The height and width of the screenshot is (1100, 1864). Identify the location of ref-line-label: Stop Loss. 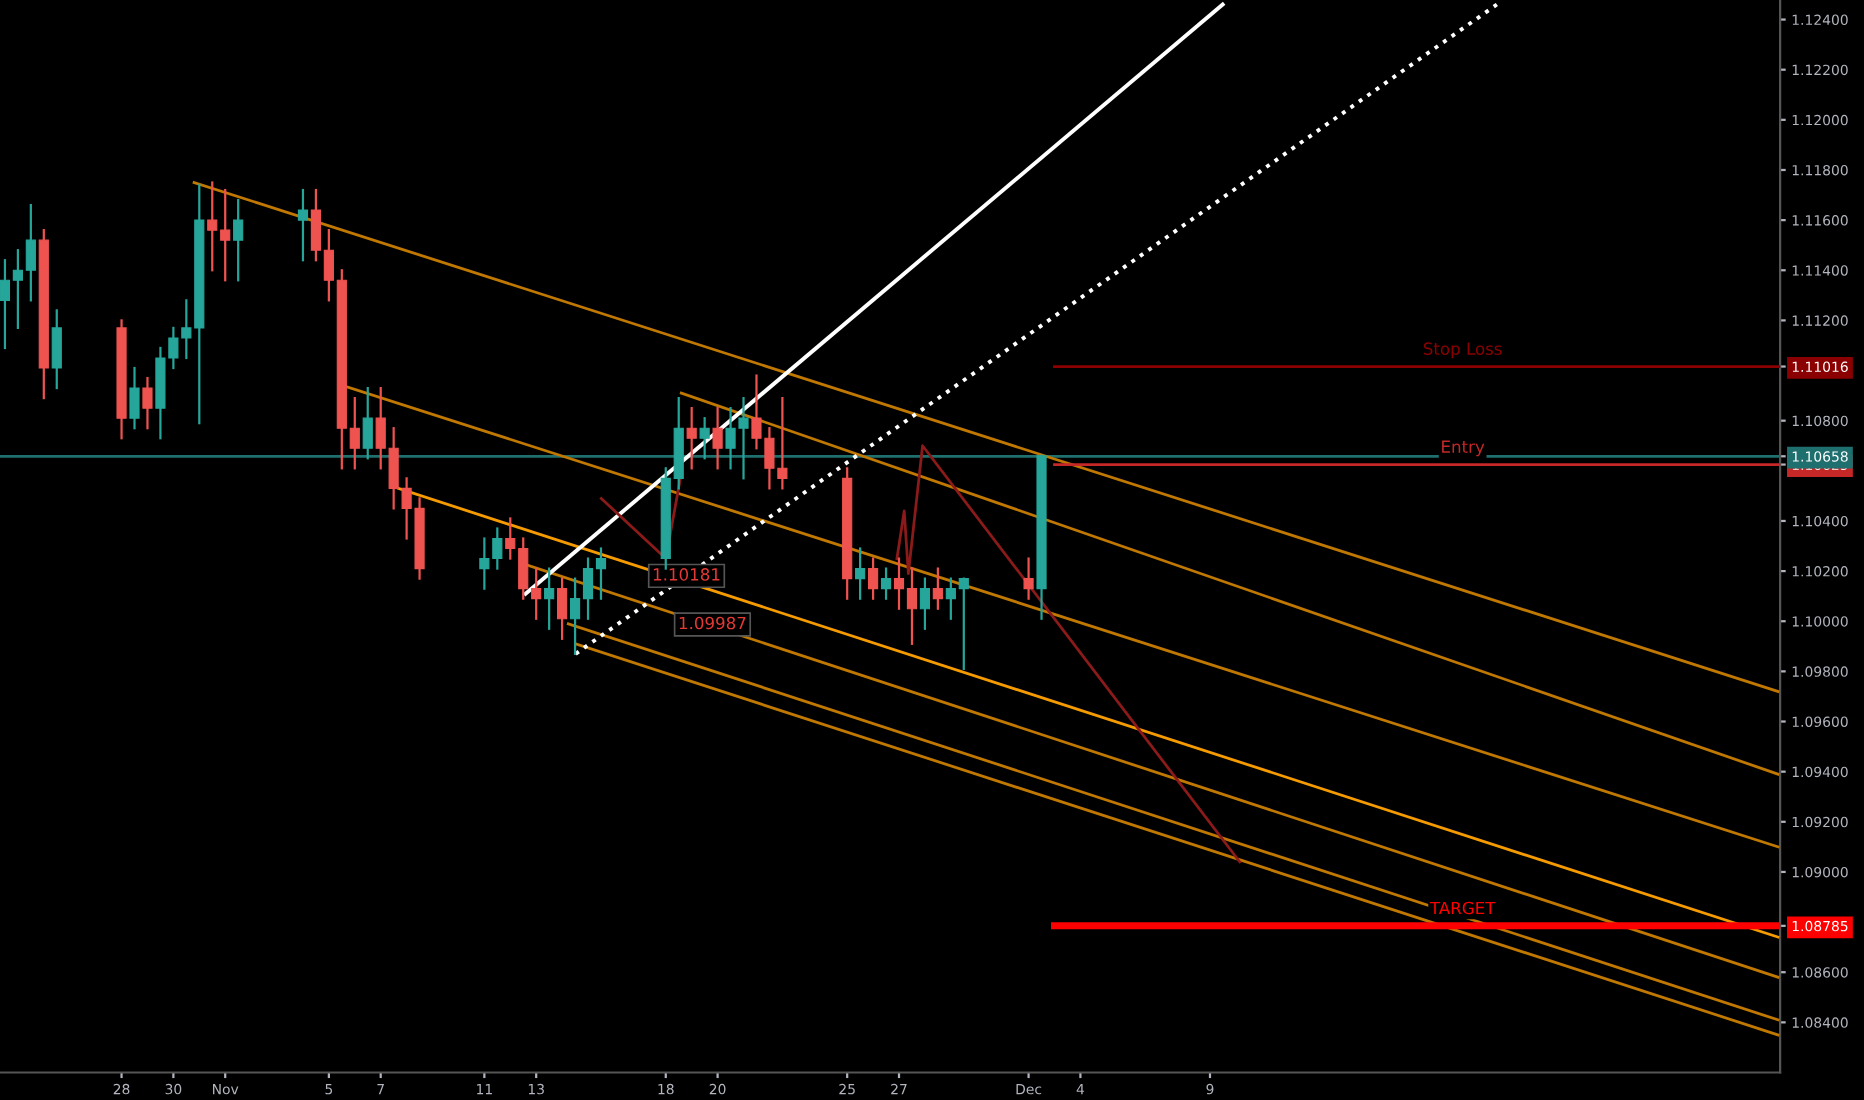
(1462, 350).